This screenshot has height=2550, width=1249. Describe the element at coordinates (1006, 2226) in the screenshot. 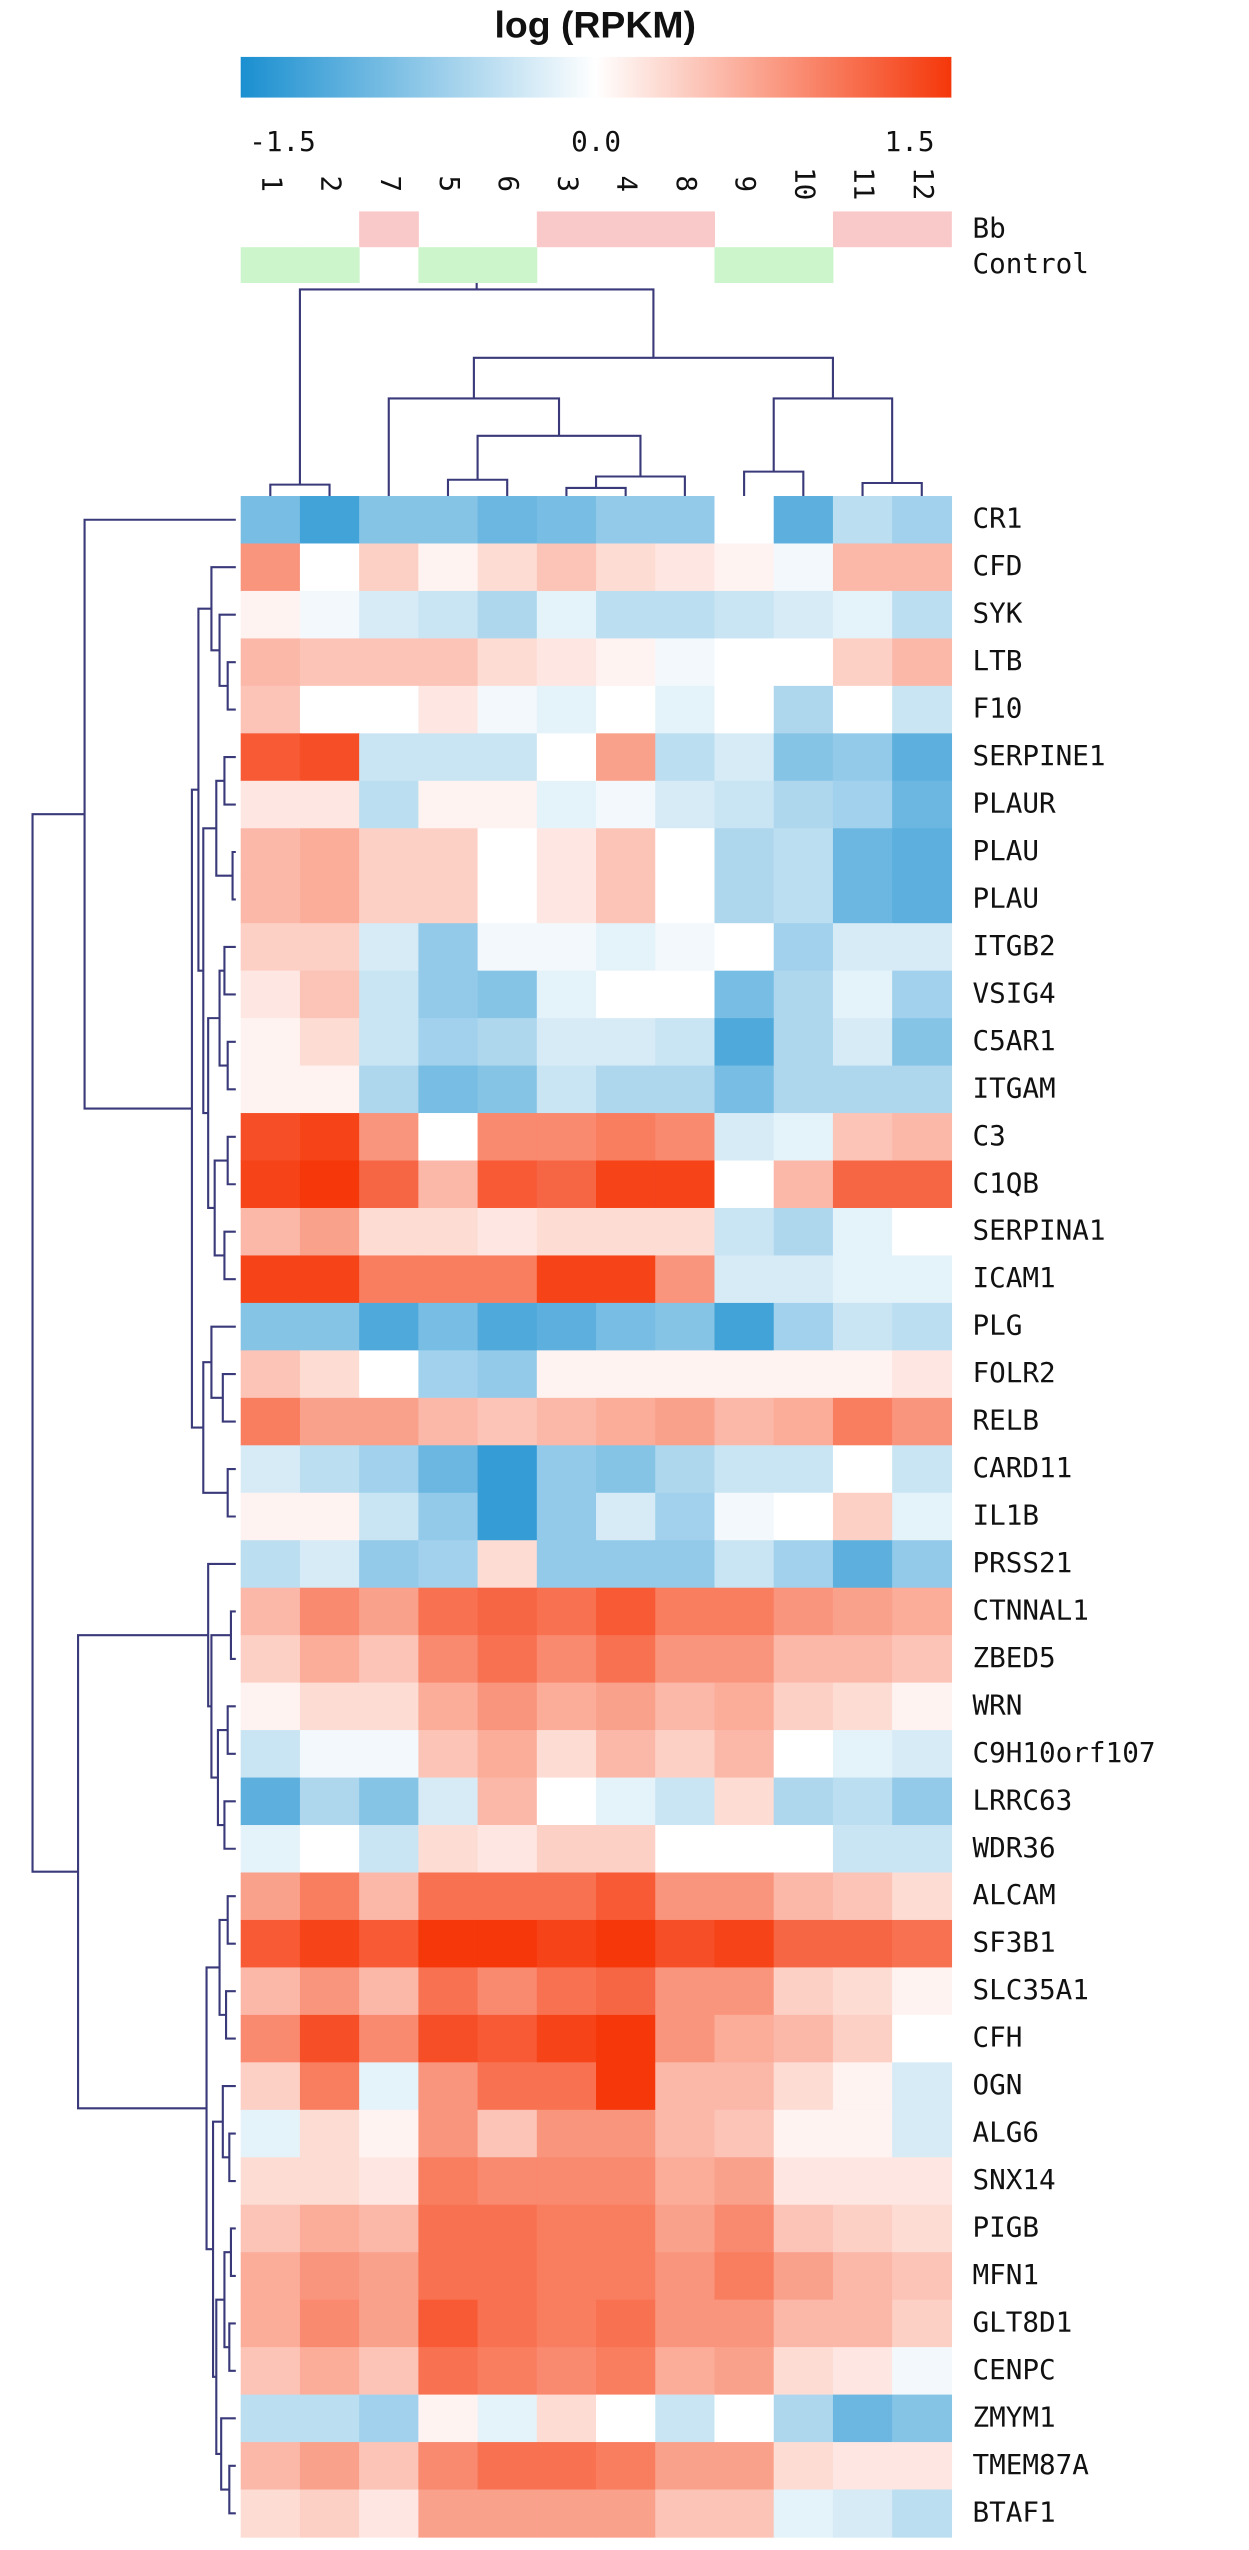

I see `row-label: PIGB` at that location.